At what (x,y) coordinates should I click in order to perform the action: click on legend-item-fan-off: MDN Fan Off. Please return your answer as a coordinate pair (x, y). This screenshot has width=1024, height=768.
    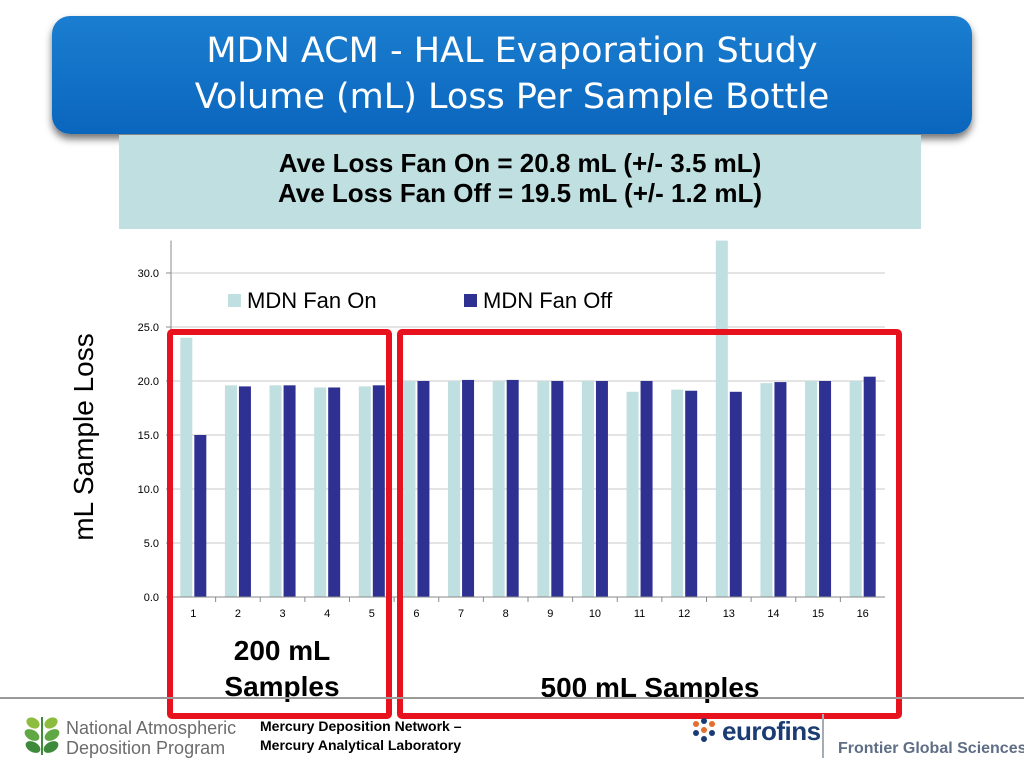
    Looking at the image, I should click on (538, 301).